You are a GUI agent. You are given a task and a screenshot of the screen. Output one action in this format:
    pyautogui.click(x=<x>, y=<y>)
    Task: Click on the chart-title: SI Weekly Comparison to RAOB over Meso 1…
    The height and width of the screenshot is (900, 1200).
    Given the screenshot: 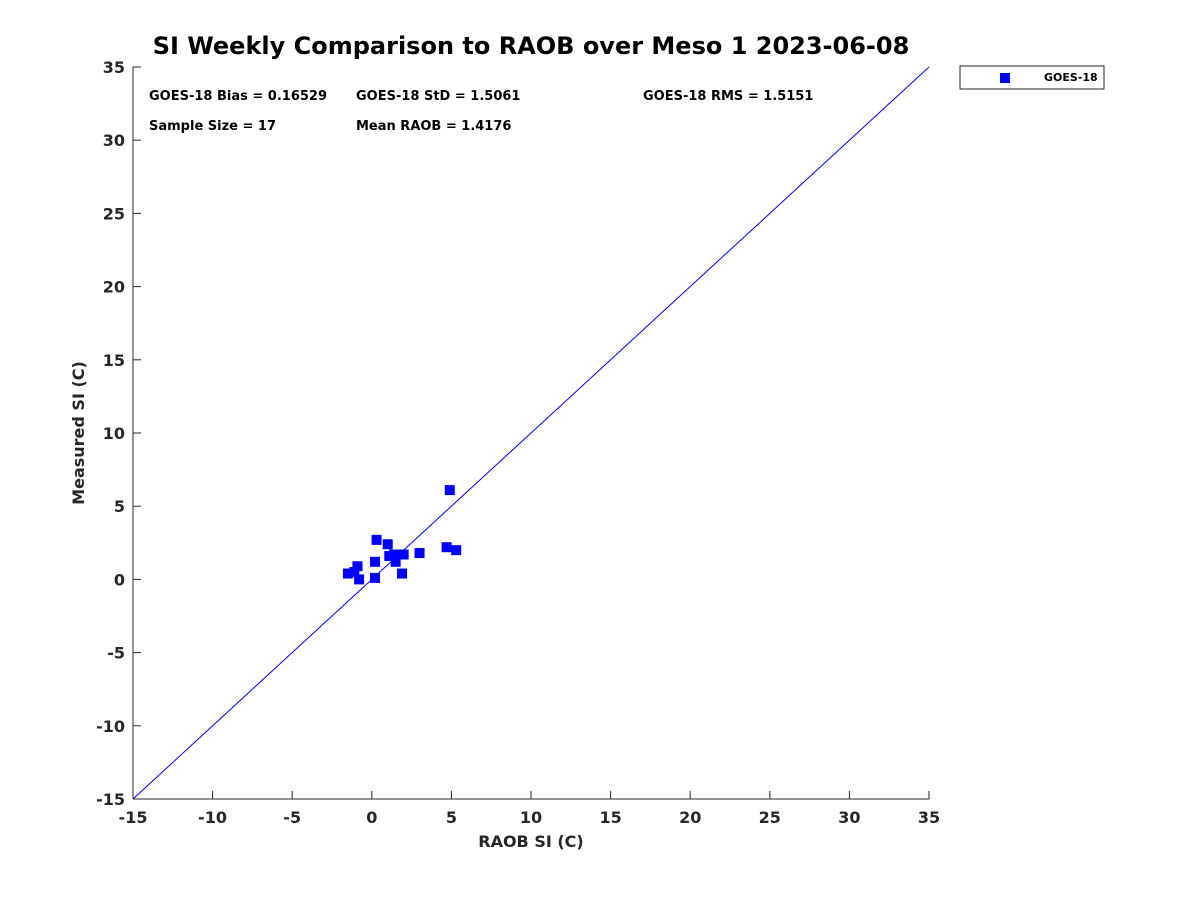 What is the action you would take?
    pyautogui.click(x=531, y=46)
    